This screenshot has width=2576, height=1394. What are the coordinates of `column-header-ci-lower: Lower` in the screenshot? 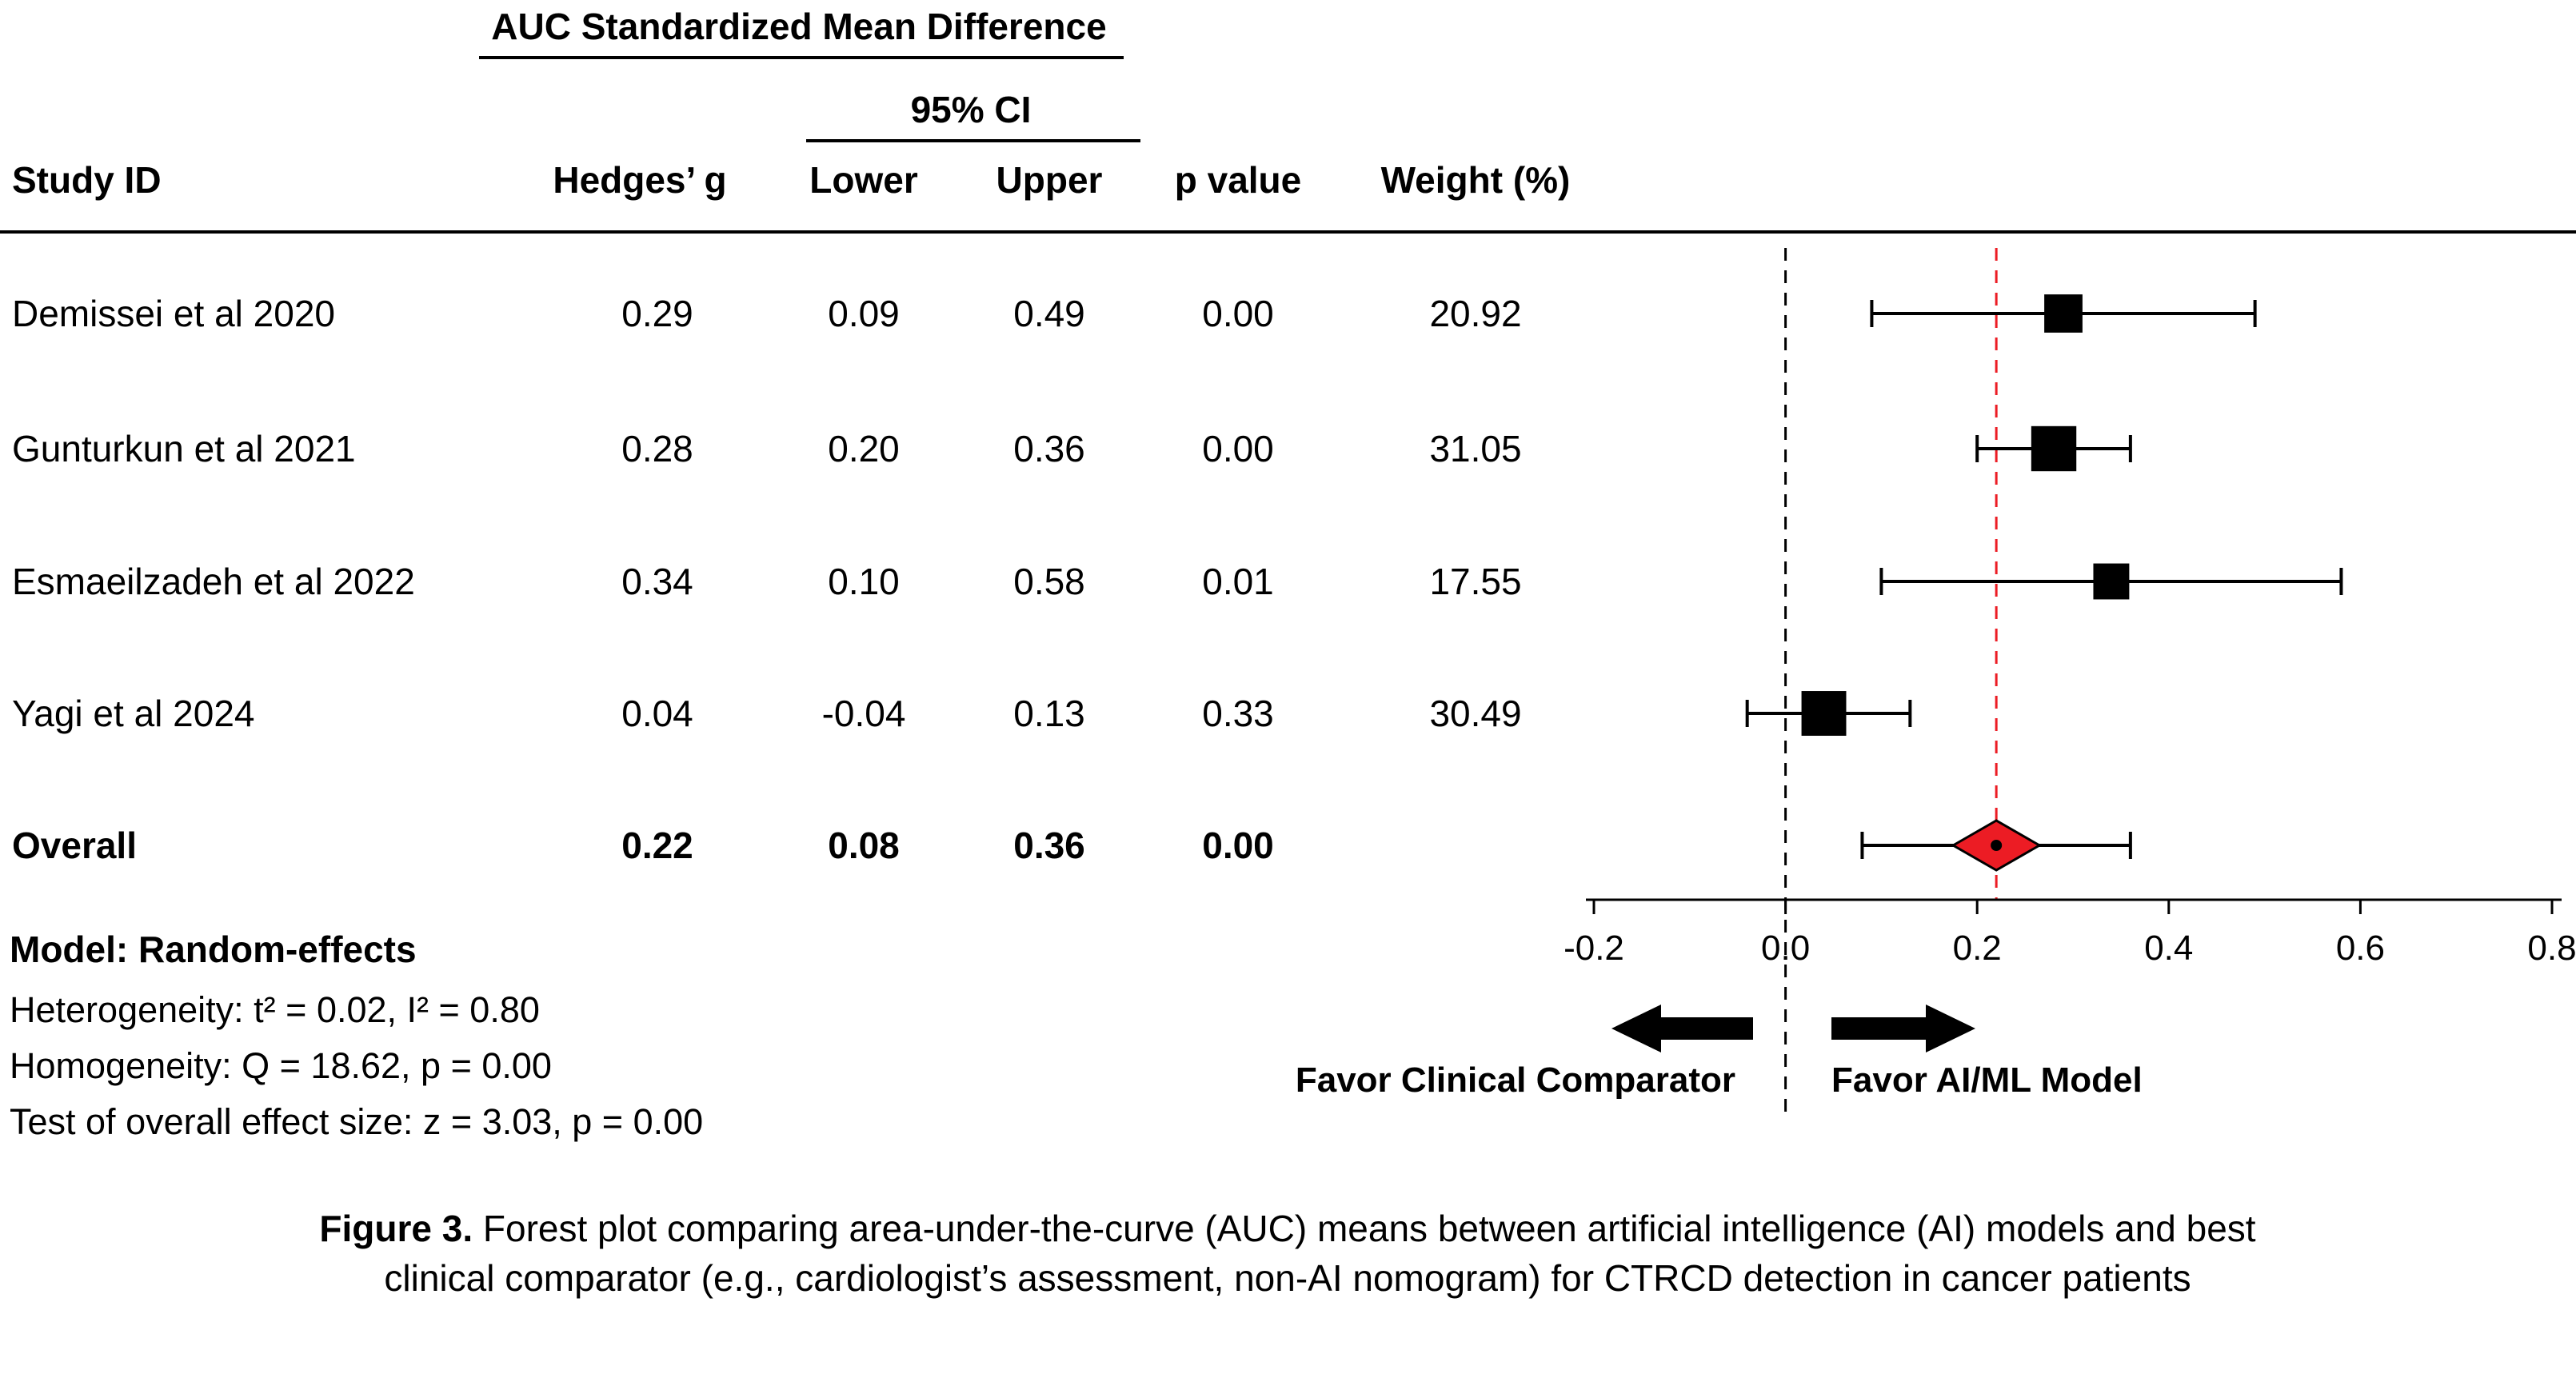 It's located at (864, 180).